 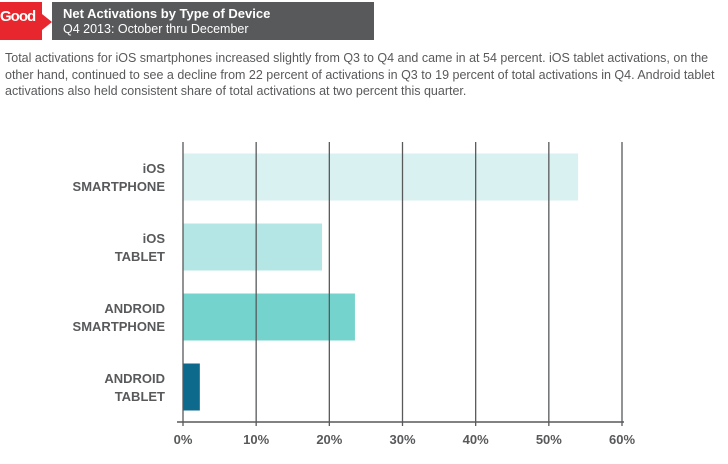 What do you see at coordinates (134, 308) in the screenshot?
I see `category-label-2-line-0: ANDROID` at bounding box center [134, 308].